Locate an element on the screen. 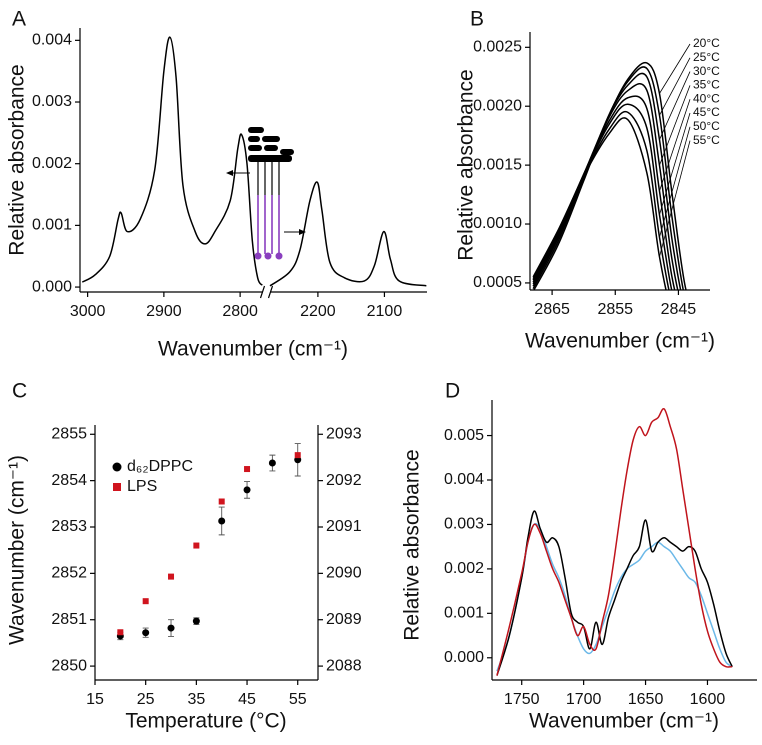  x-tick-label: 15 is located at coordinates (95, 699).